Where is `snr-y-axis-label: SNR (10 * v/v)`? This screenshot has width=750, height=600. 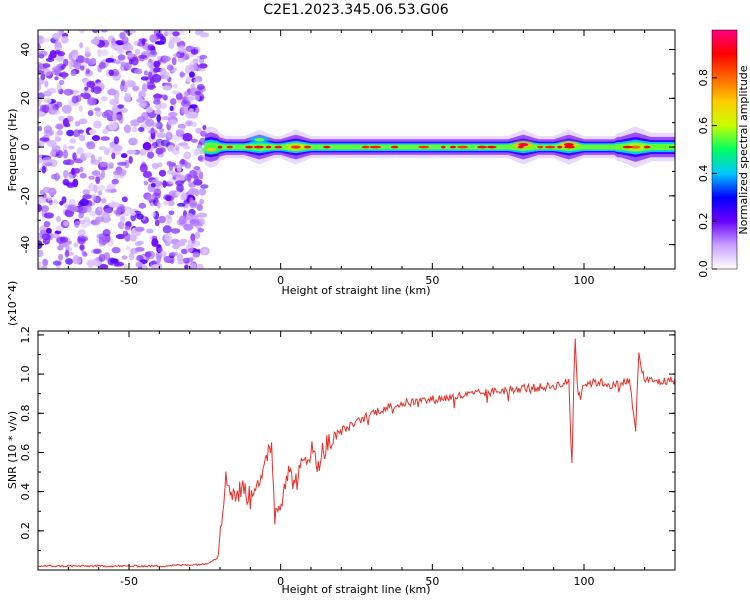 snr-y-axis-label: SNR (10 * v/v) is located at coordinates (12, 450).